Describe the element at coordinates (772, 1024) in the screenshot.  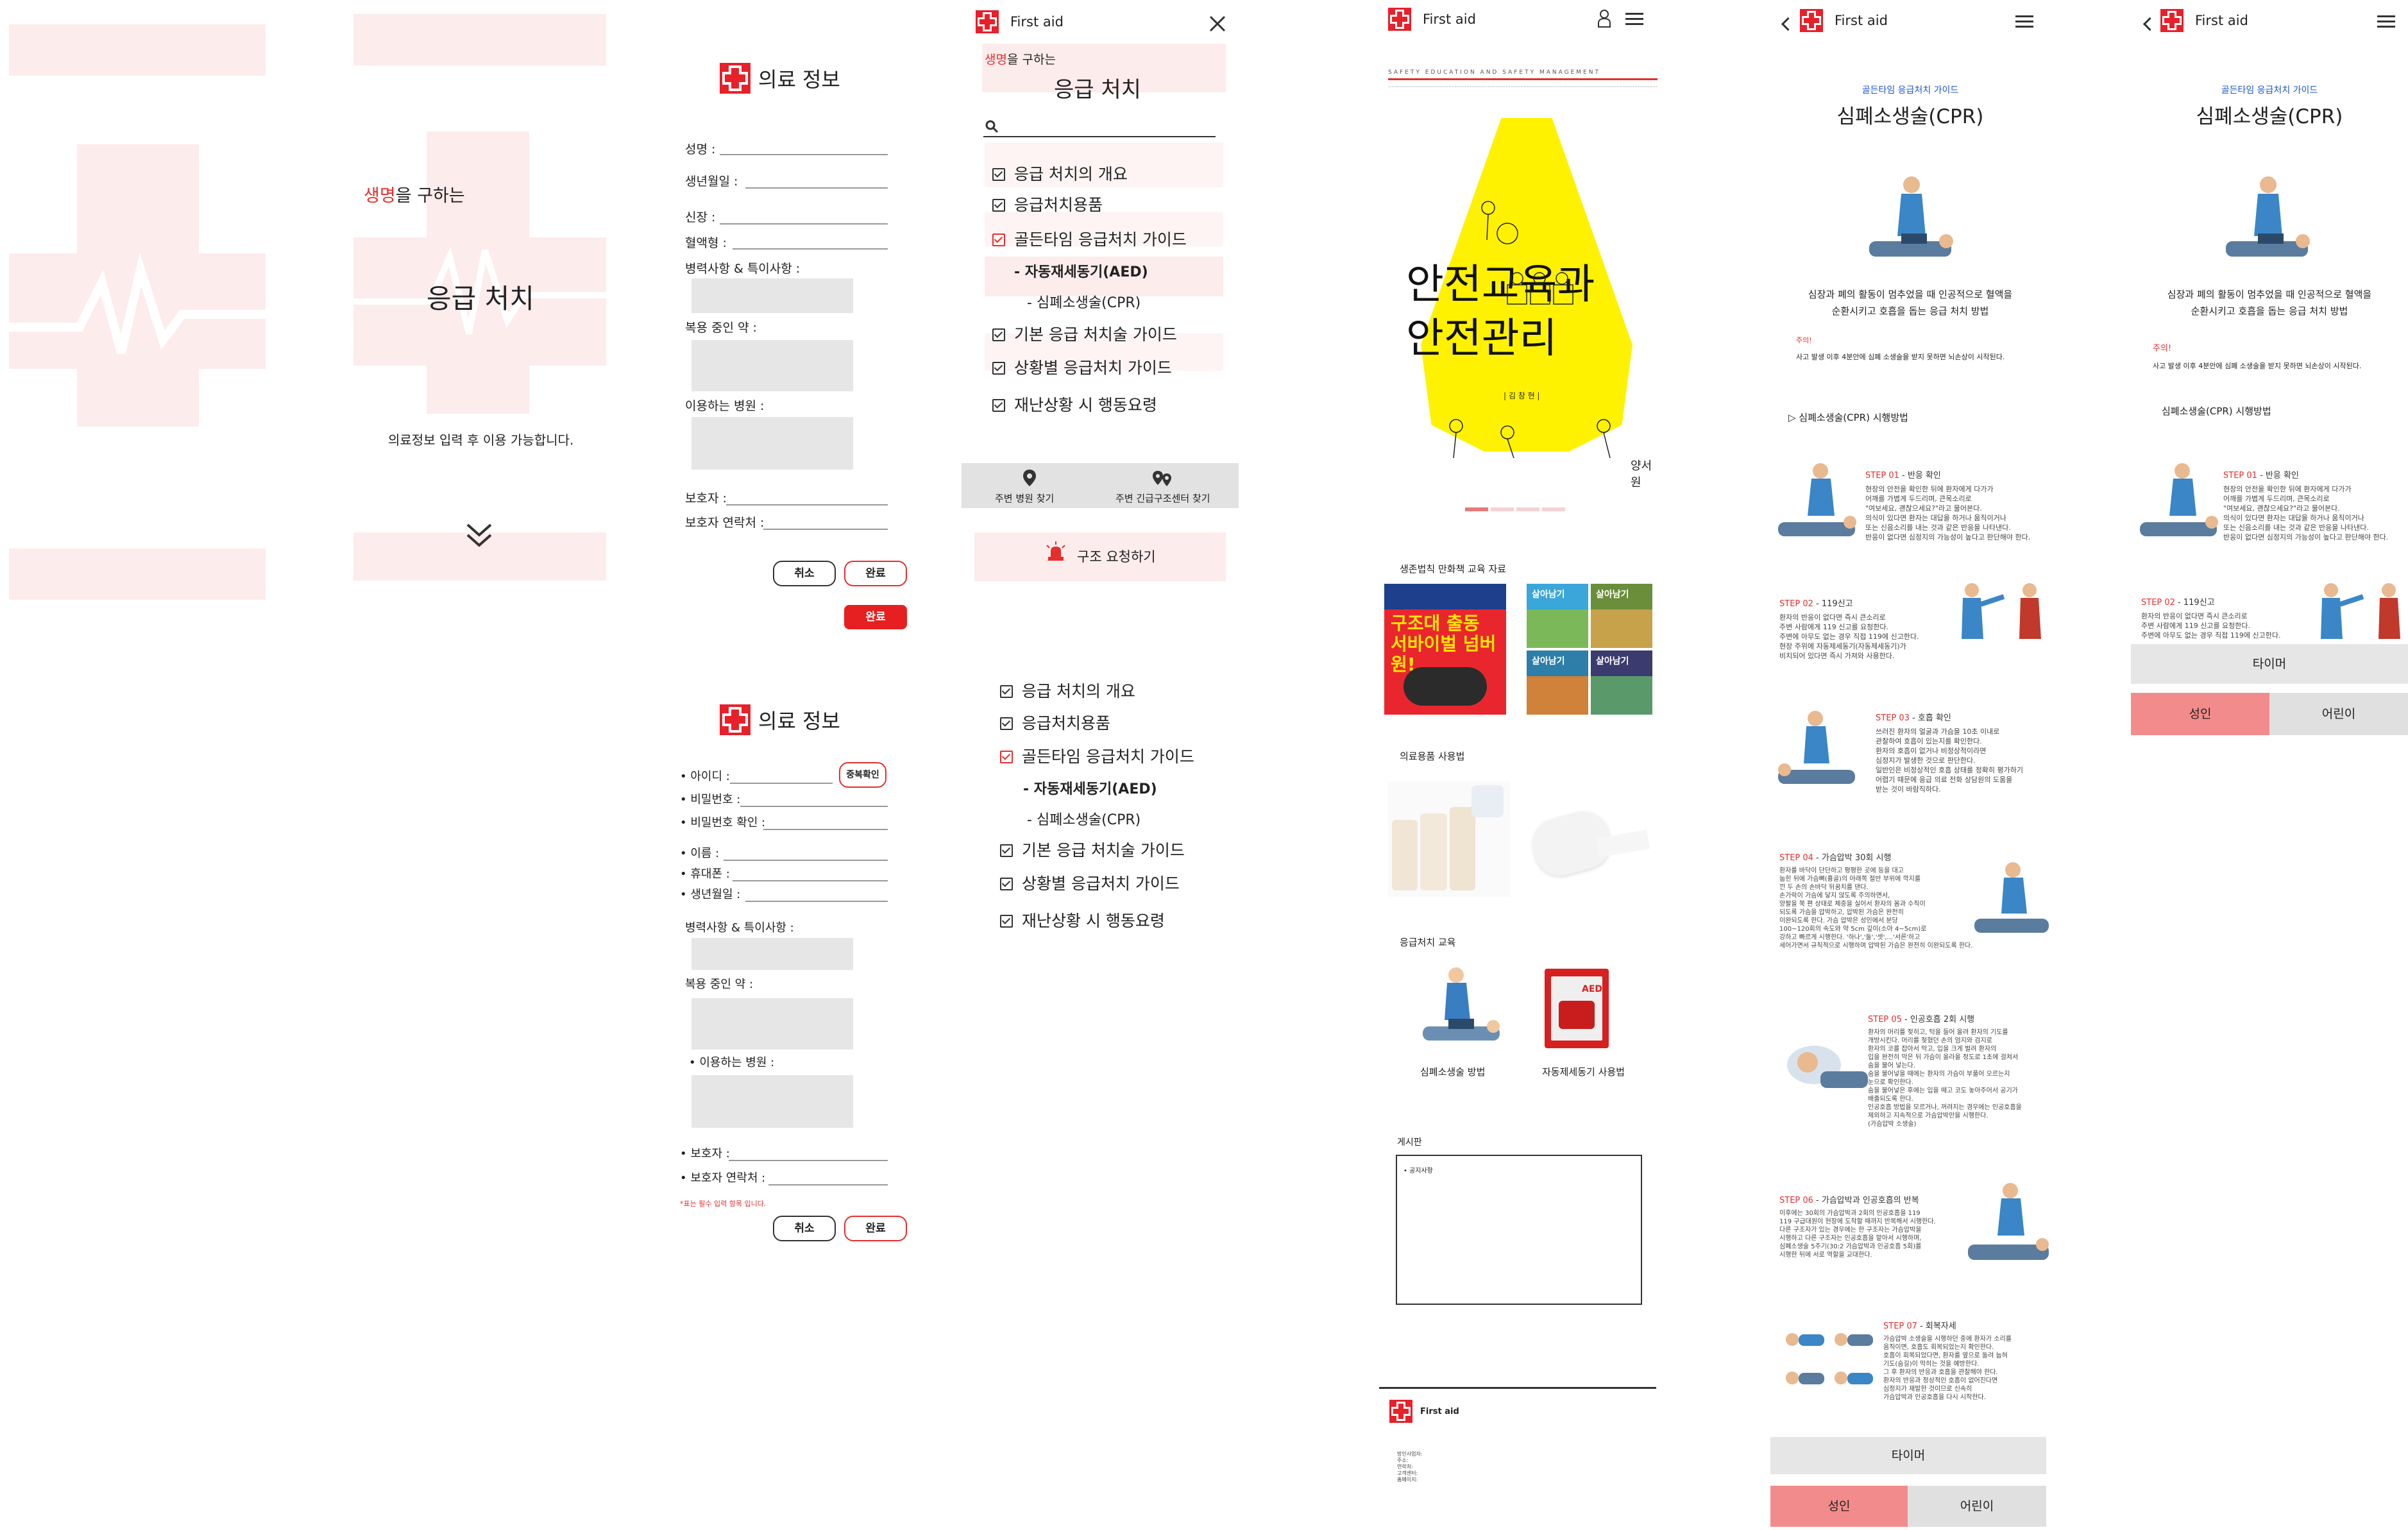
I see `signup-meds-textarea` at that location.